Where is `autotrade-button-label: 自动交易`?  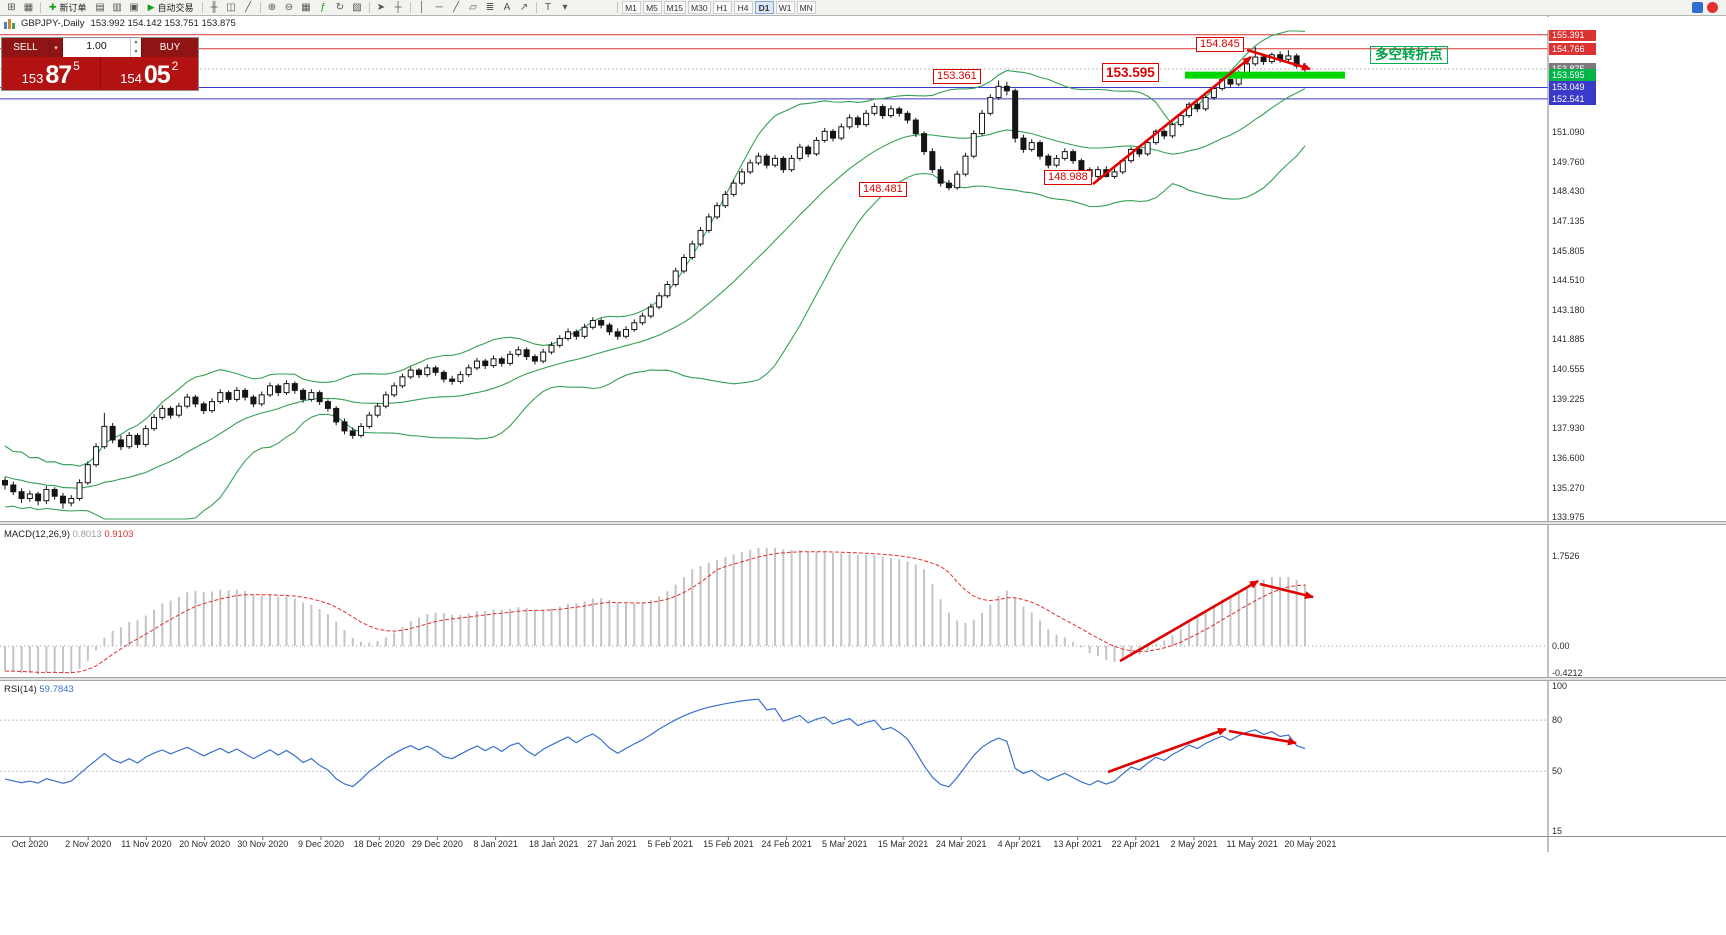 autotrade-button-label: 自动交易 is located at coordinates (175, 8).